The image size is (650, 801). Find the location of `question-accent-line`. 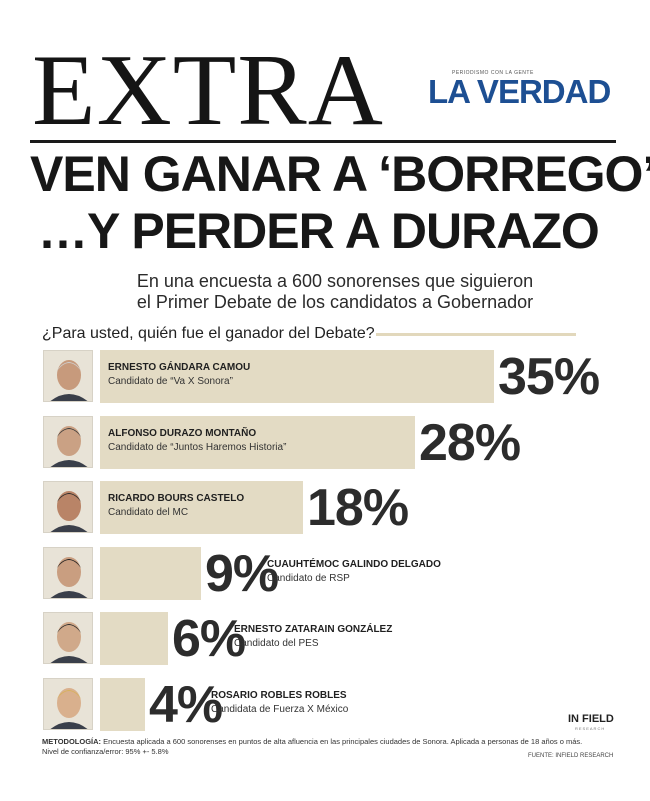

question-accent-line is located at coordinates (476, 334).